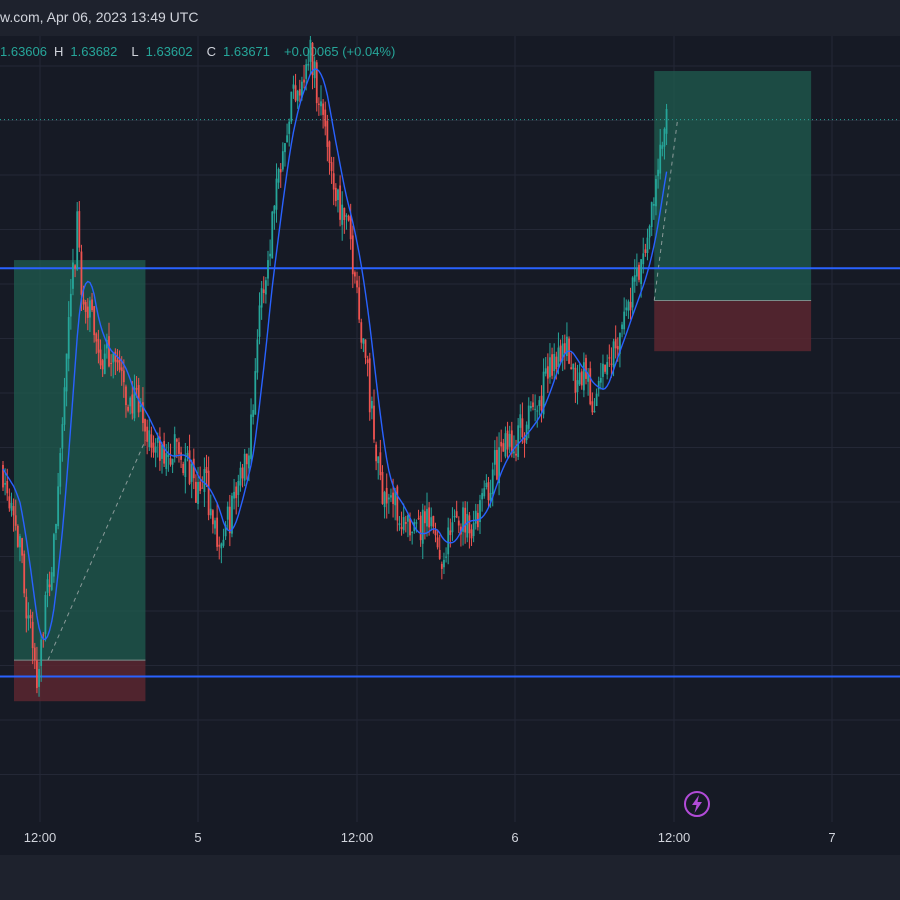 This screenshot has height=900, width=900. Describe the element at coordinates (94, 51) in the screenshot. I see `high-value: 1.63682` at that location.